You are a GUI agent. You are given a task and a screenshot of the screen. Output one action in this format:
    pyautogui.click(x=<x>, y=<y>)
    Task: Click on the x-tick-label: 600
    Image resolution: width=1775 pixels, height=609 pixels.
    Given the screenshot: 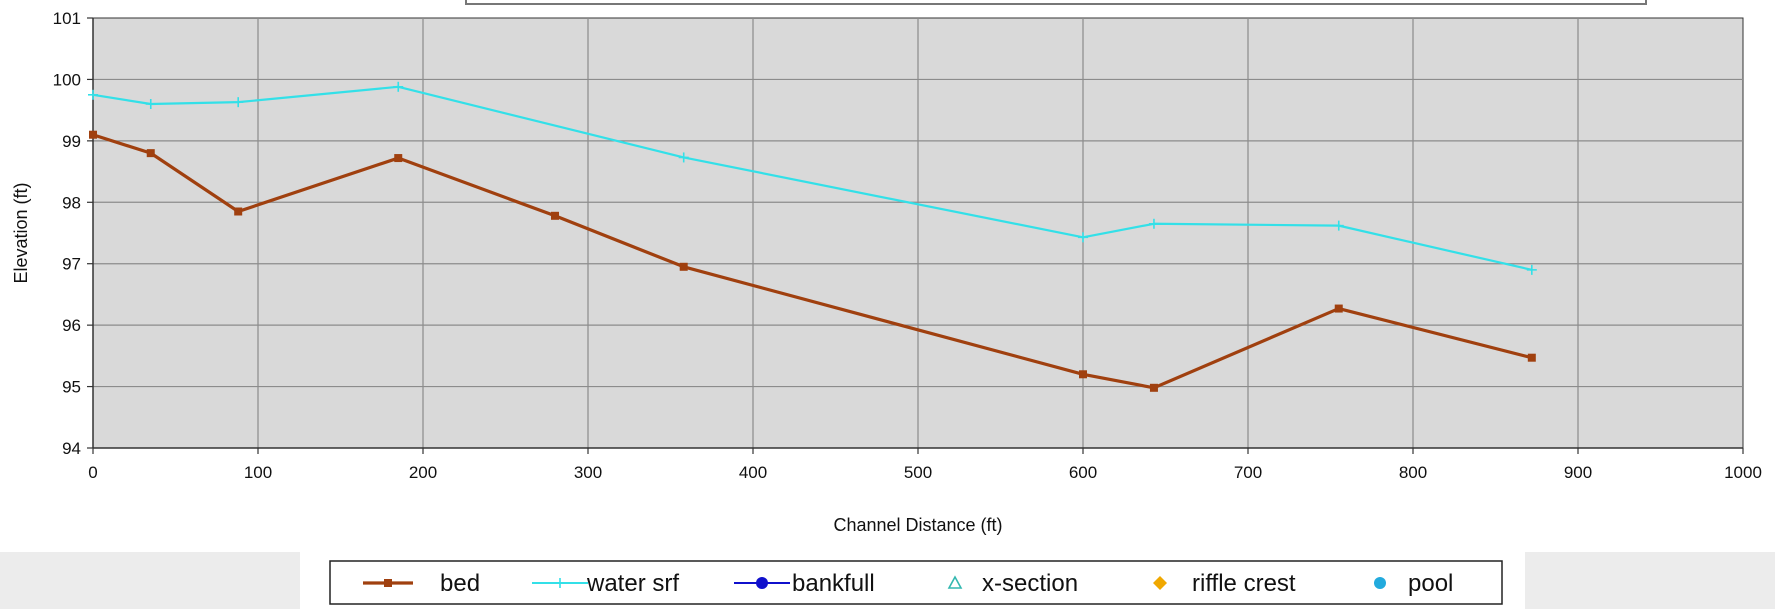 What is the action you would take?
    pyautogui.click(x=1083, y=472)
    